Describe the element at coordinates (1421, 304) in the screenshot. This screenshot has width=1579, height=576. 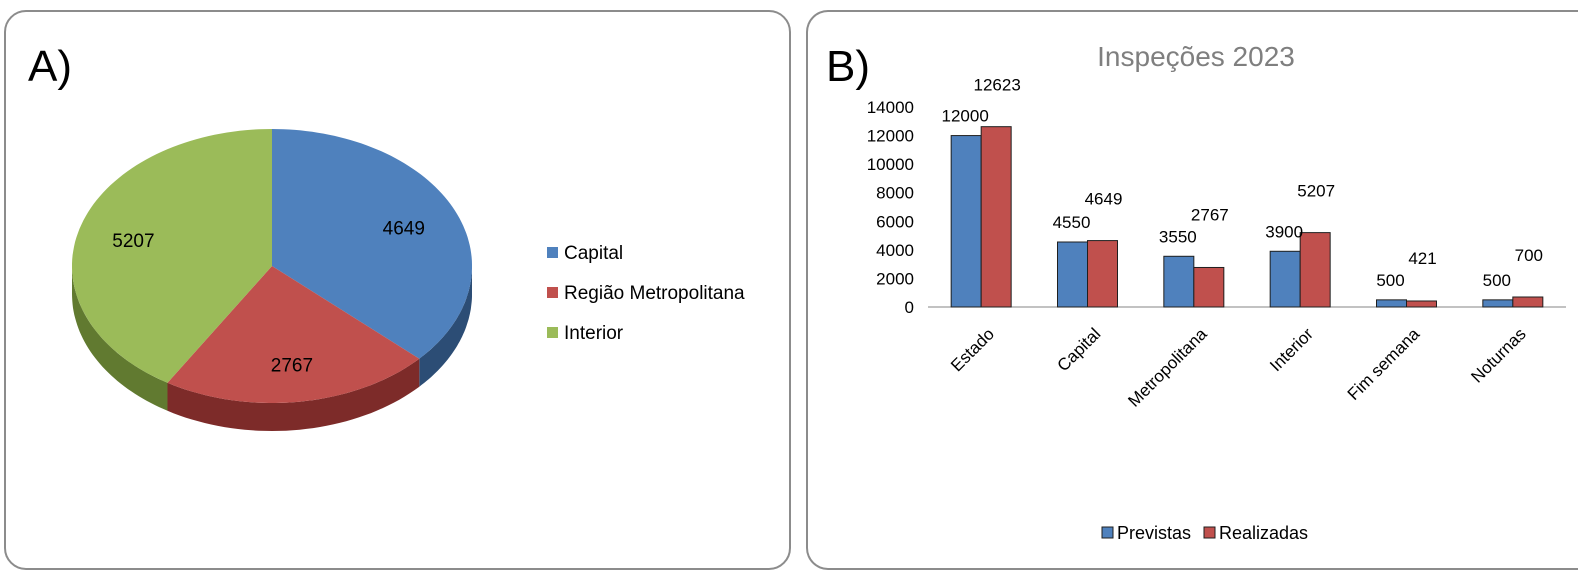
I see `bar-realizadas-fim-semana` at that location.